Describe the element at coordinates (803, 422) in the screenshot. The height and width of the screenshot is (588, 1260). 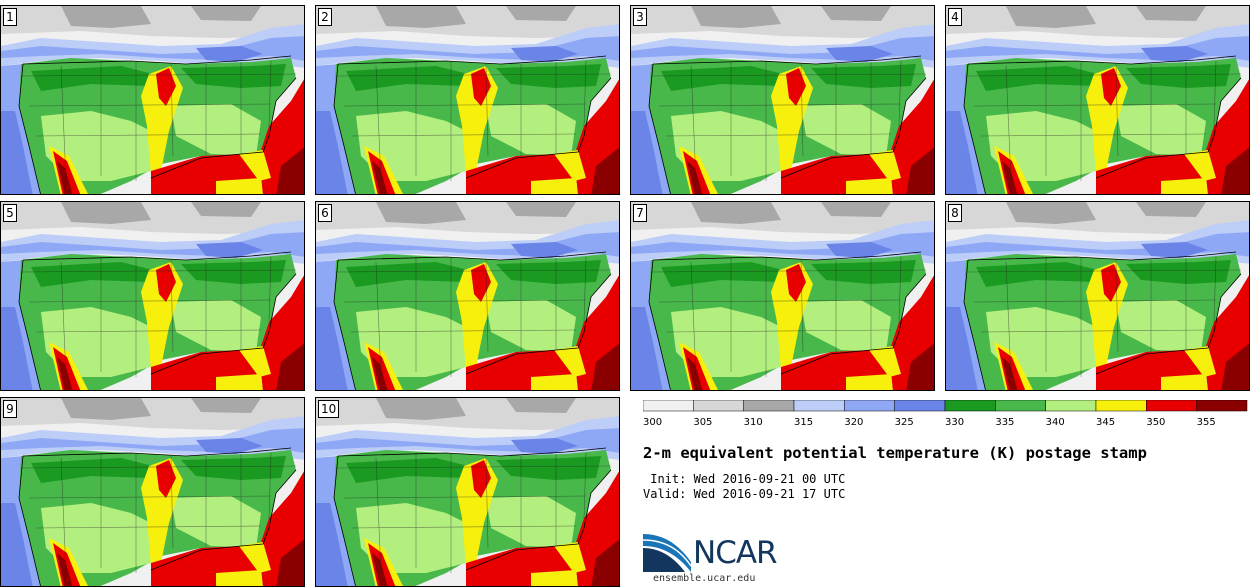
I see `colorbar-tick-label: 315` at that location.